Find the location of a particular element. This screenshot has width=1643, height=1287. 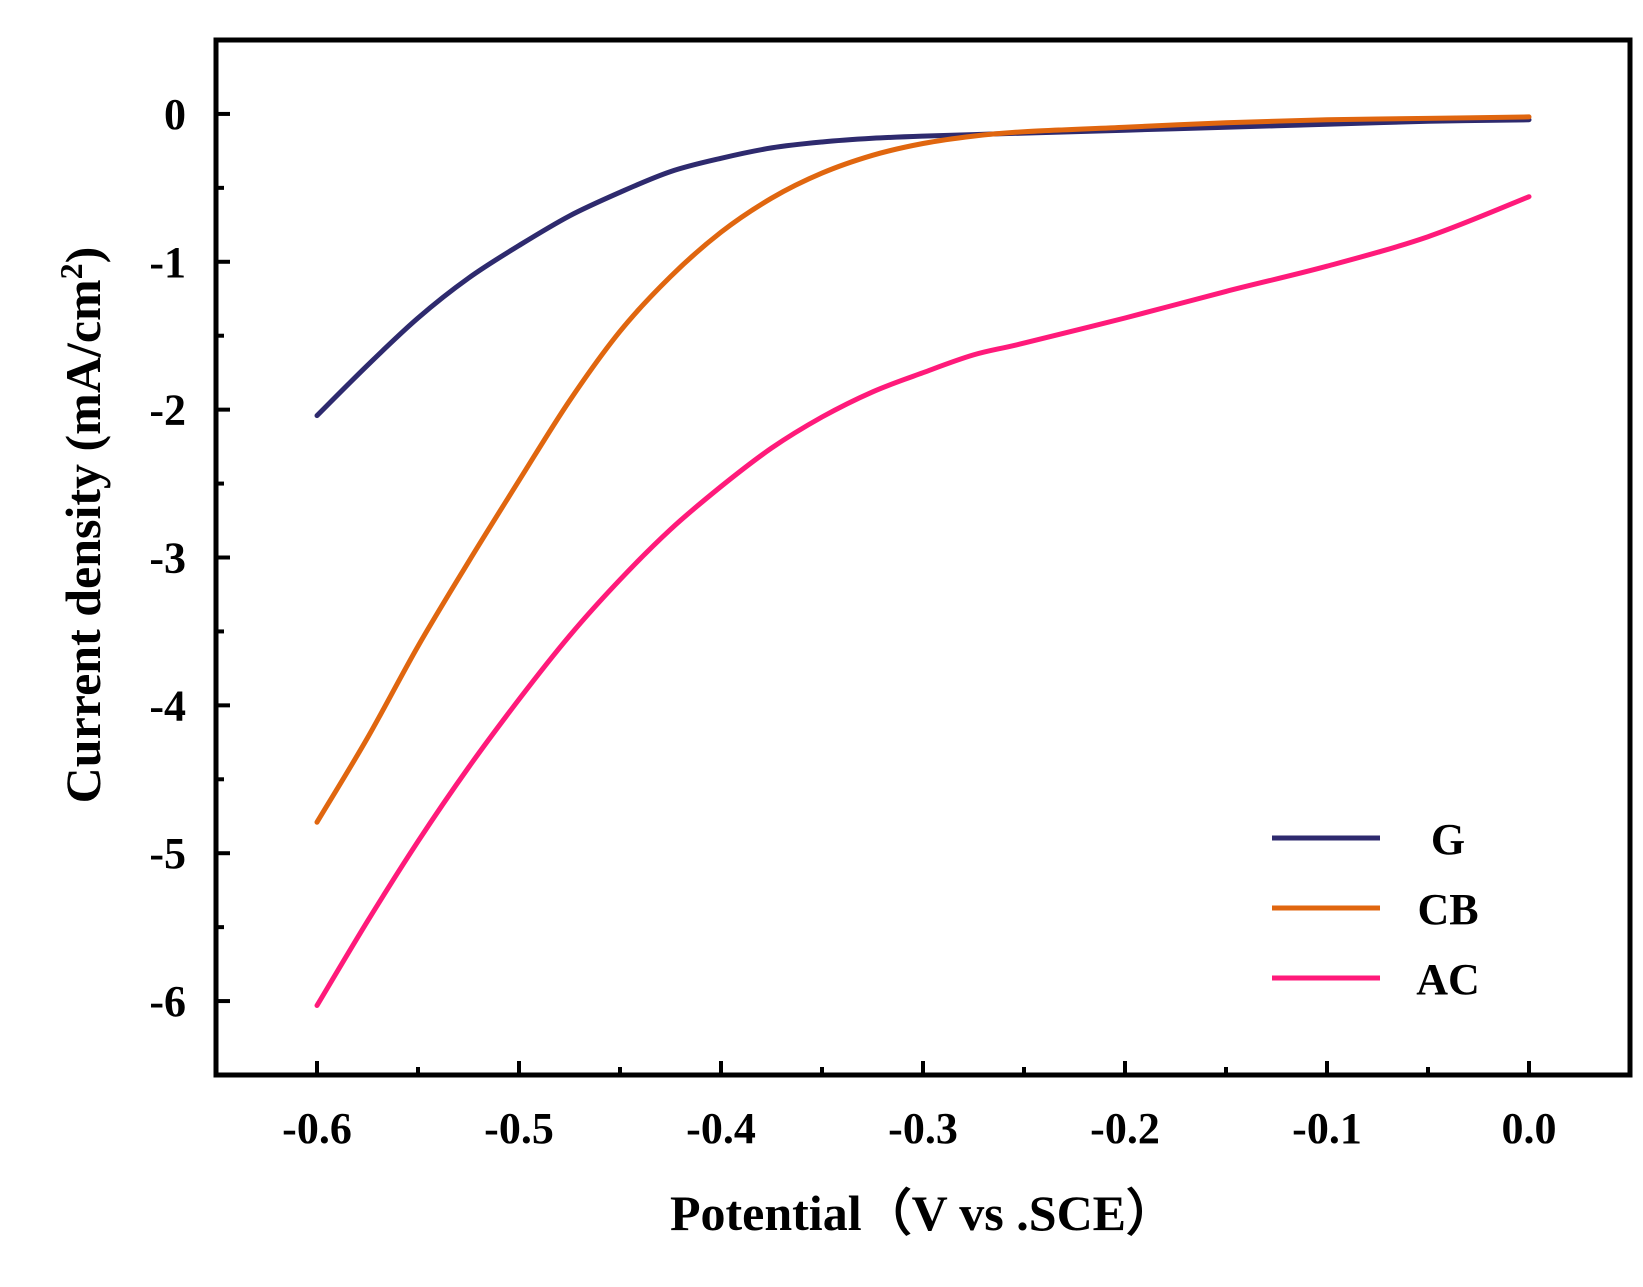

x-tick-label: -0.4 is located at coordinates (721, 1128).